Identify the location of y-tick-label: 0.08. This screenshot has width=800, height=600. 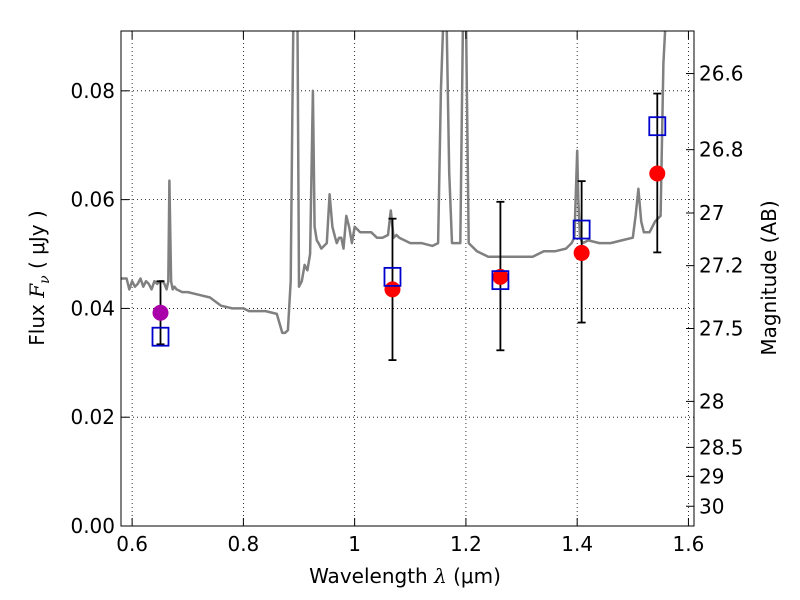
(92, 91).